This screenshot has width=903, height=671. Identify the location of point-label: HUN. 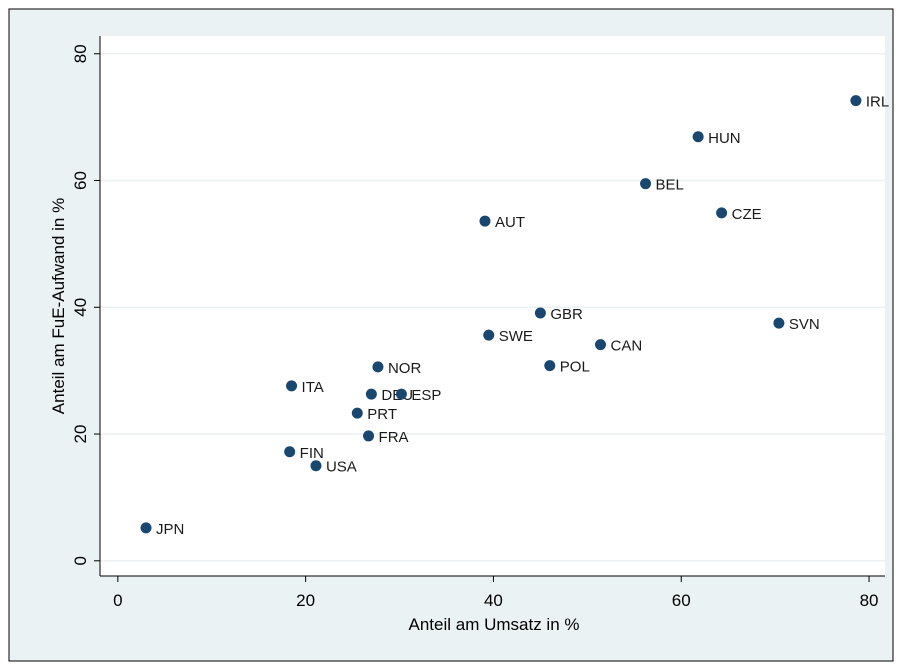
(724, 138).